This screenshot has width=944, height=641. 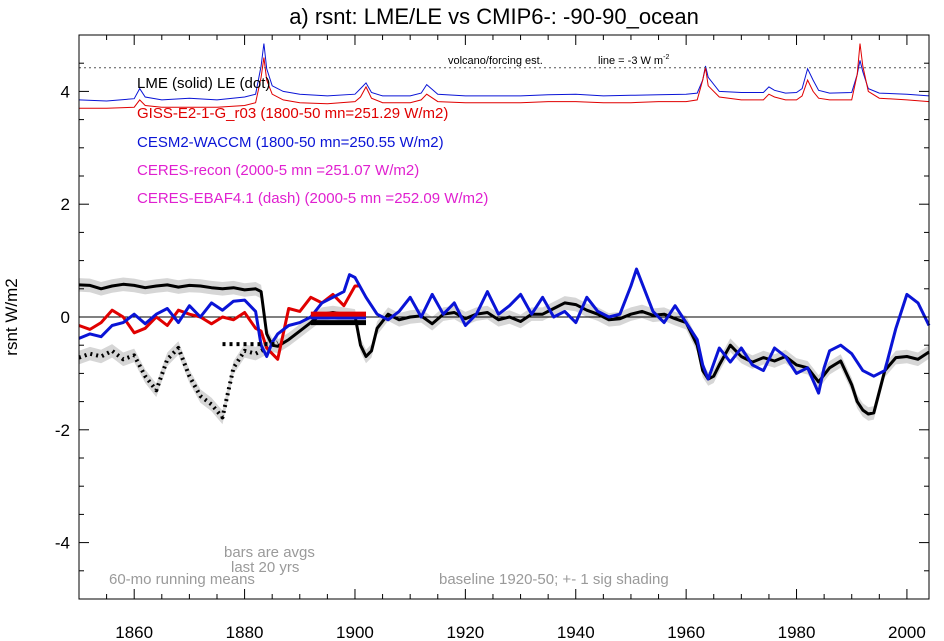 What do you see at coordinates (178, 380) in the screenshot?
I see `series-line-le-dot` at bounding box center [178, 380].